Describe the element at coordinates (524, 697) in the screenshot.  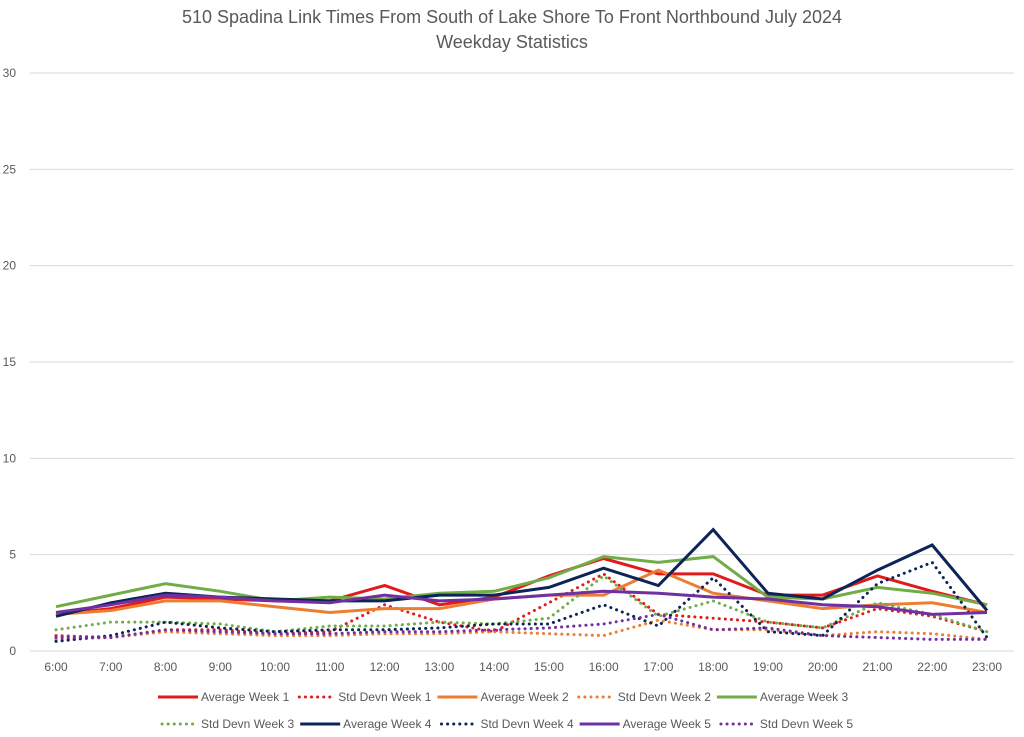
I see `legend-label: Average Week 2` at that location.